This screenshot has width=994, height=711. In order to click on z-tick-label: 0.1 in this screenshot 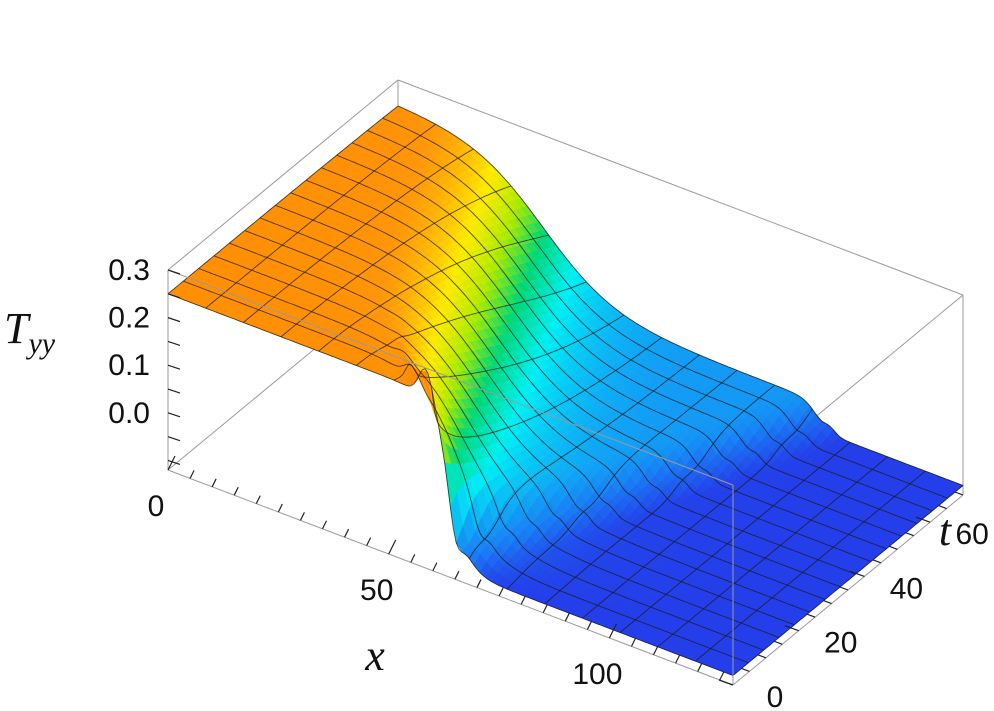, I will do `click(129, 365)`.